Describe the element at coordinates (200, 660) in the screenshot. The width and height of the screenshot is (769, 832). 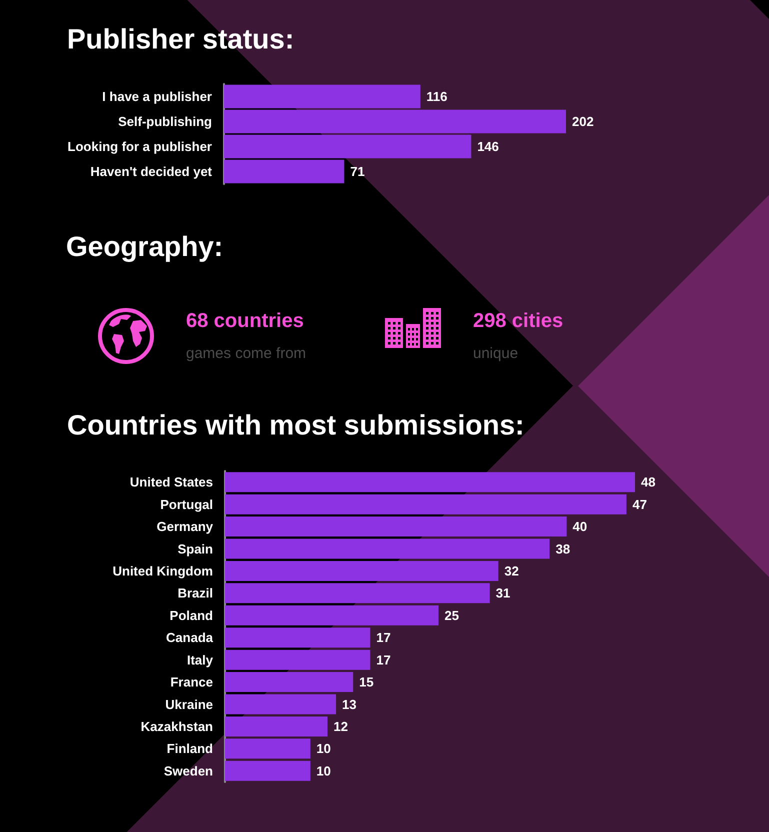
I see `y-tick-label: Italy` at that location.